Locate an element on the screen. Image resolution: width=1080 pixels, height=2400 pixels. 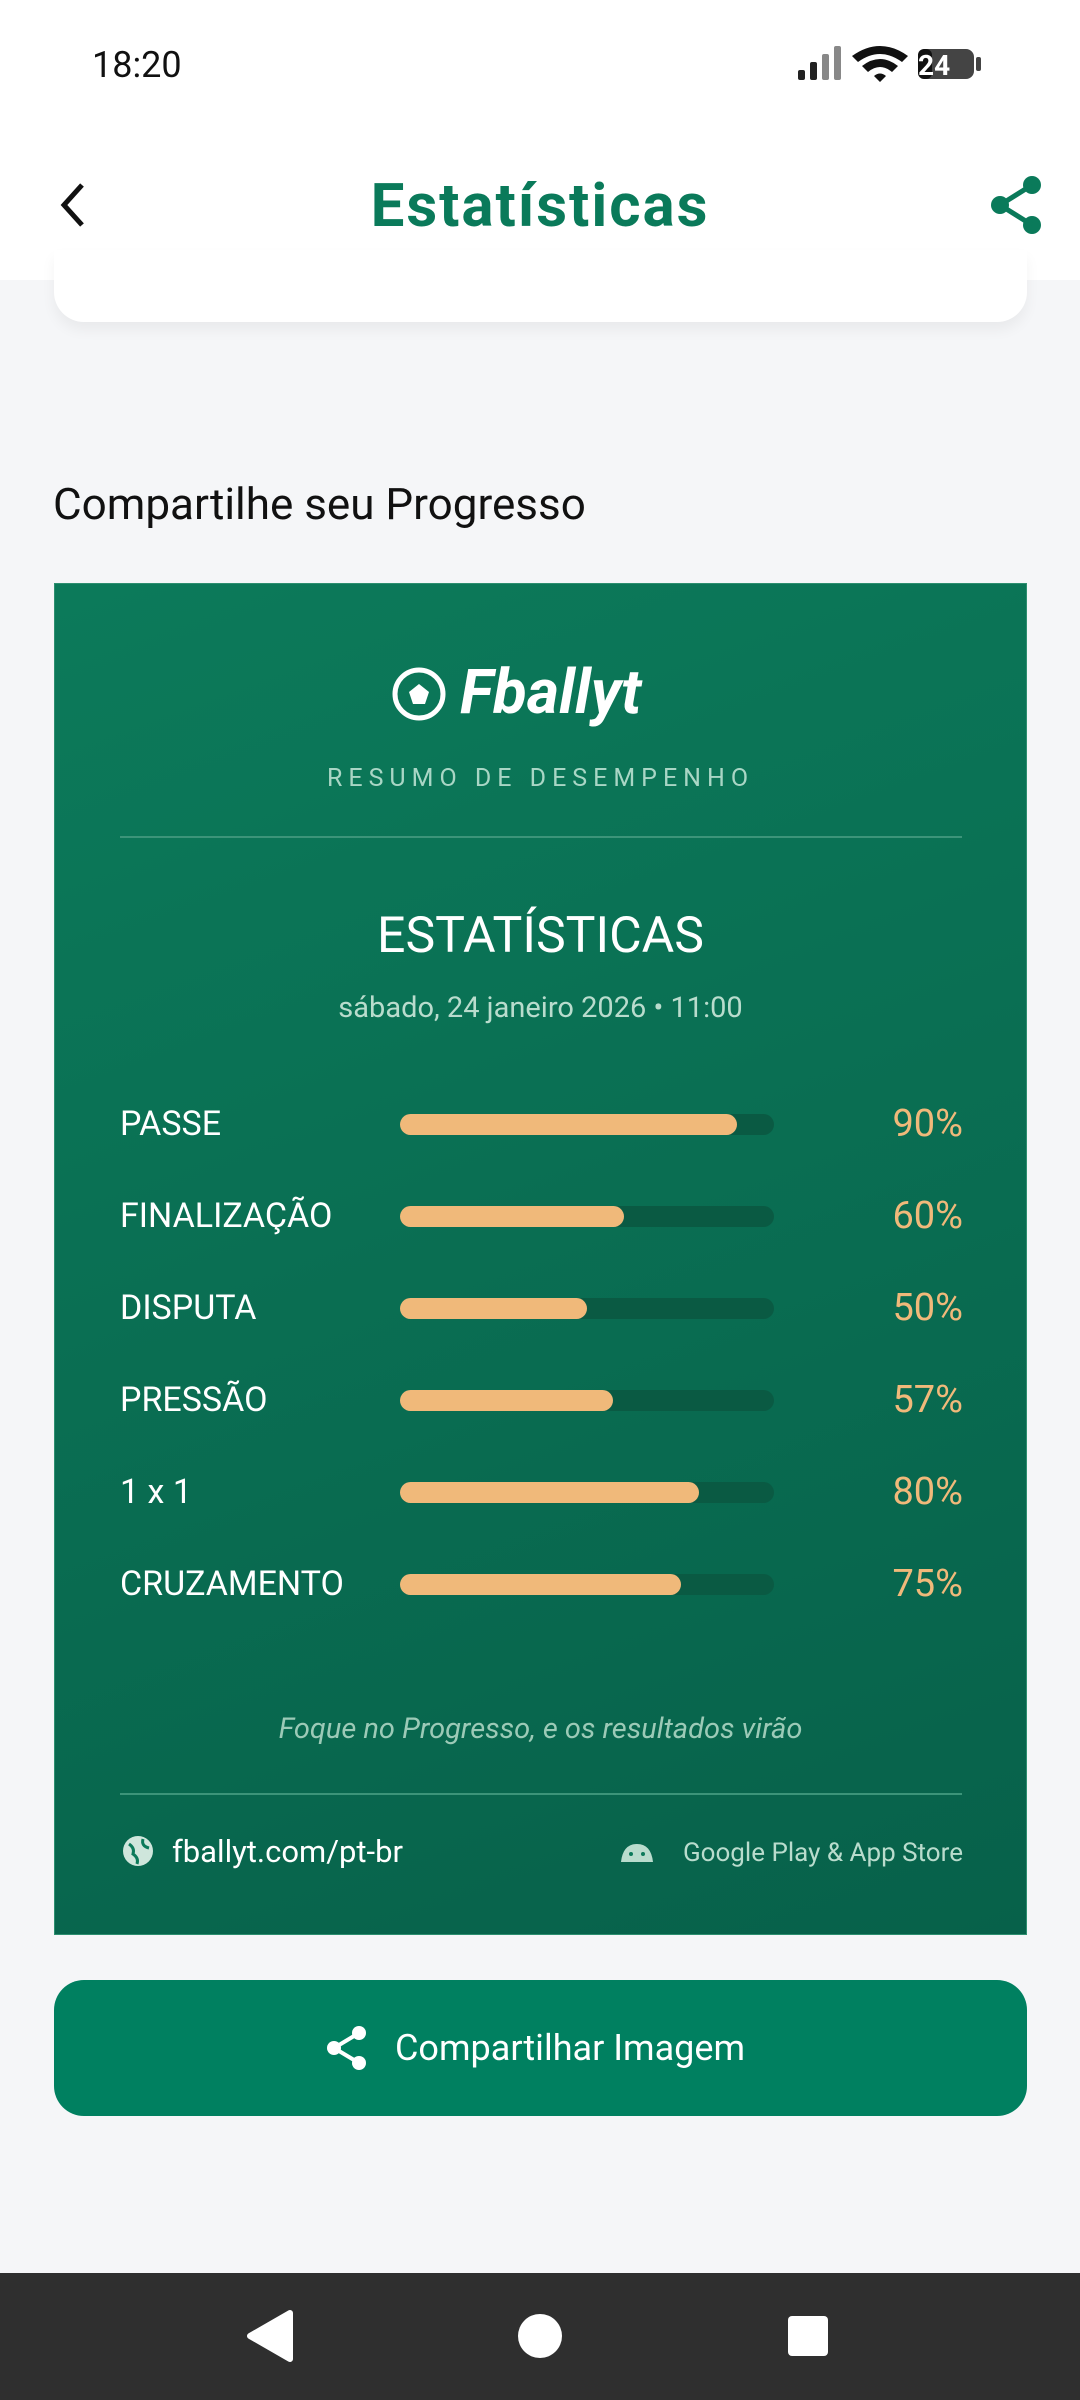
section-title: Compartilhe seu Progresso is located at coordinates (319, 504).